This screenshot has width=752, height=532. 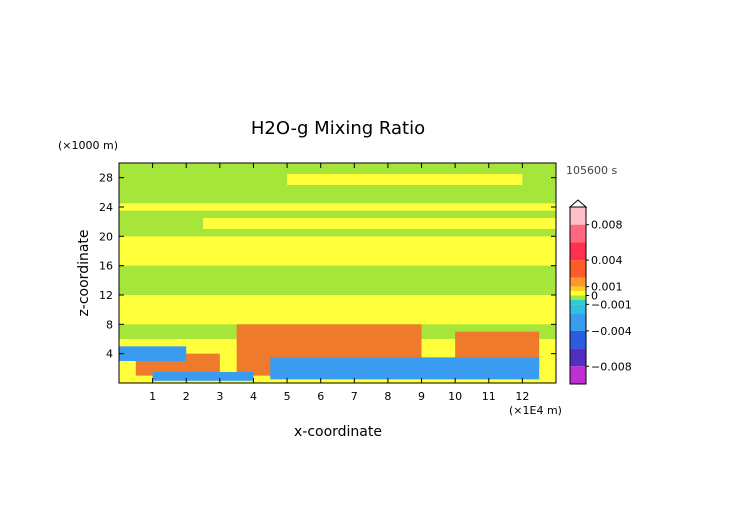 What do you see at coordinates (611, 366) in the screenshot?
I see `colorbar-tick-label: −0.008` at bounding box center [611, 366].